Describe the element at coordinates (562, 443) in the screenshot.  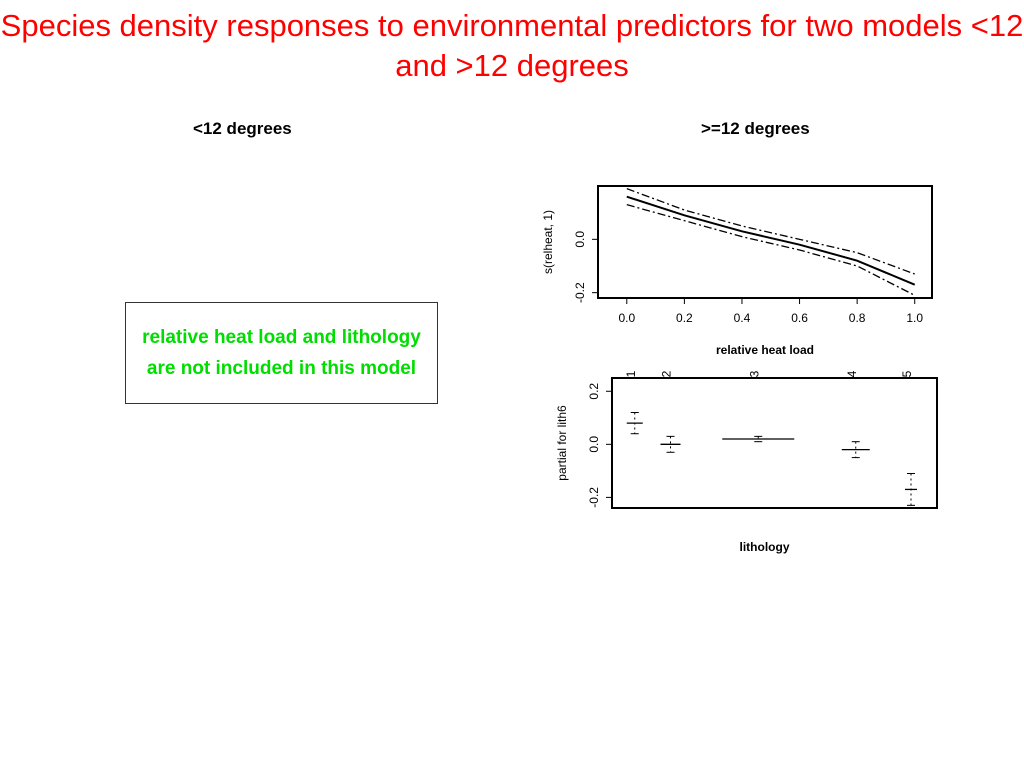
I see `y-axis-label: partial for lith6` at that location.